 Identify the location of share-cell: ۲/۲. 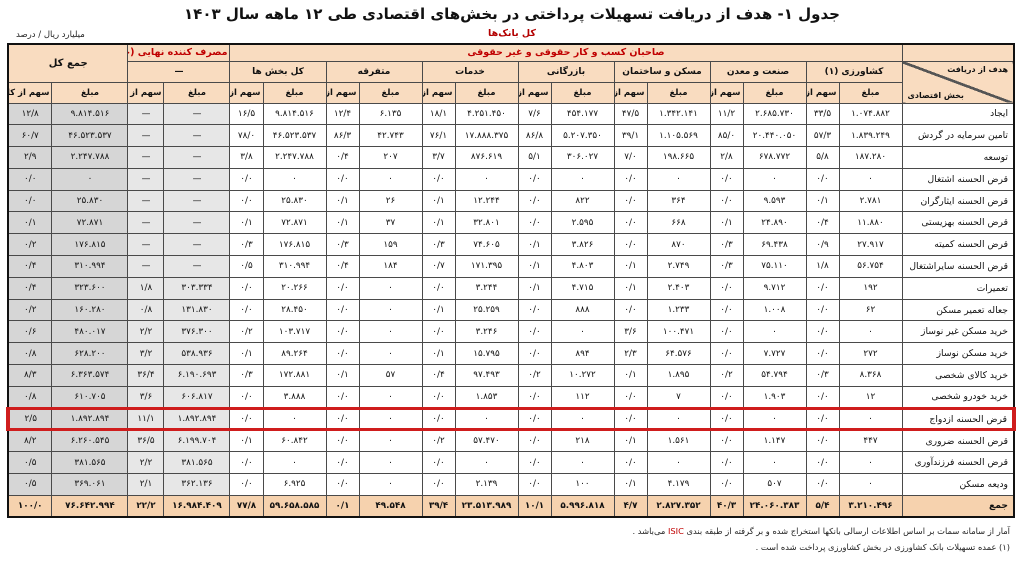
(146, 332).